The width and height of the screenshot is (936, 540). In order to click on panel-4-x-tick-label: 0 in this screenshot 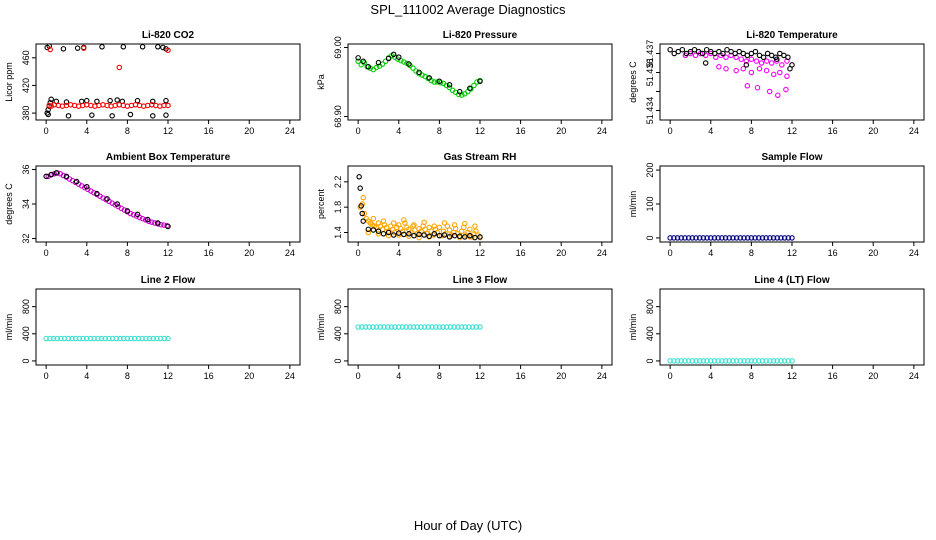, I will do `click(46, 253)`.